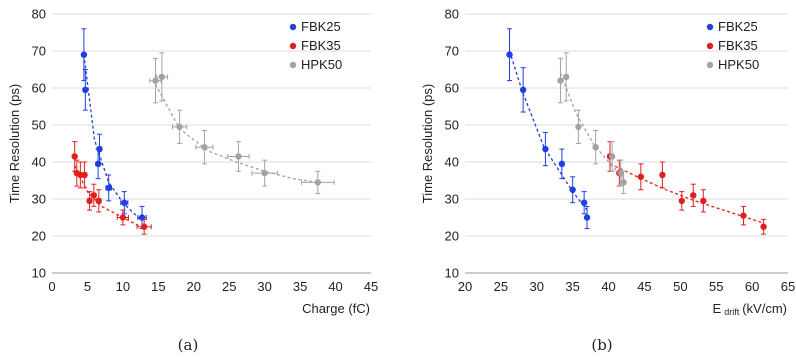 This screenshot has height=357, width=796. I want to click on x-tick-label: 50, so click(680, 286).